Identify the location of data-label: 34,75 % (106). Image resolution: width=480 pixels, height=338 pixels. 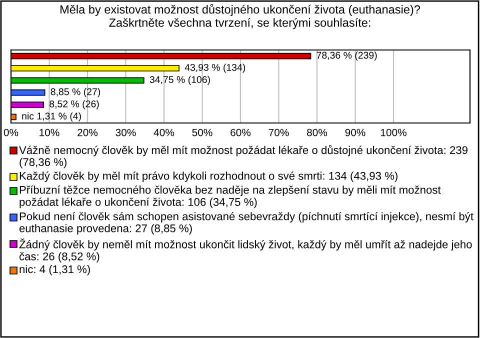
(180, 80).